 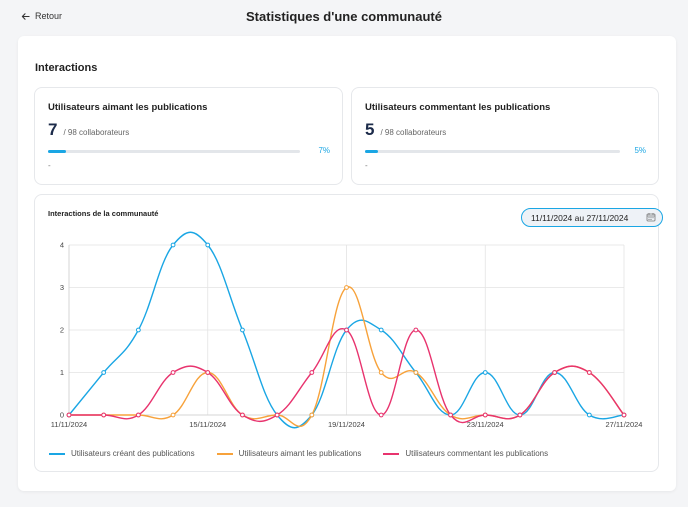 I want to click on legend-item-created: Utilisateurs créant des publications, so click(x=122, y=453).